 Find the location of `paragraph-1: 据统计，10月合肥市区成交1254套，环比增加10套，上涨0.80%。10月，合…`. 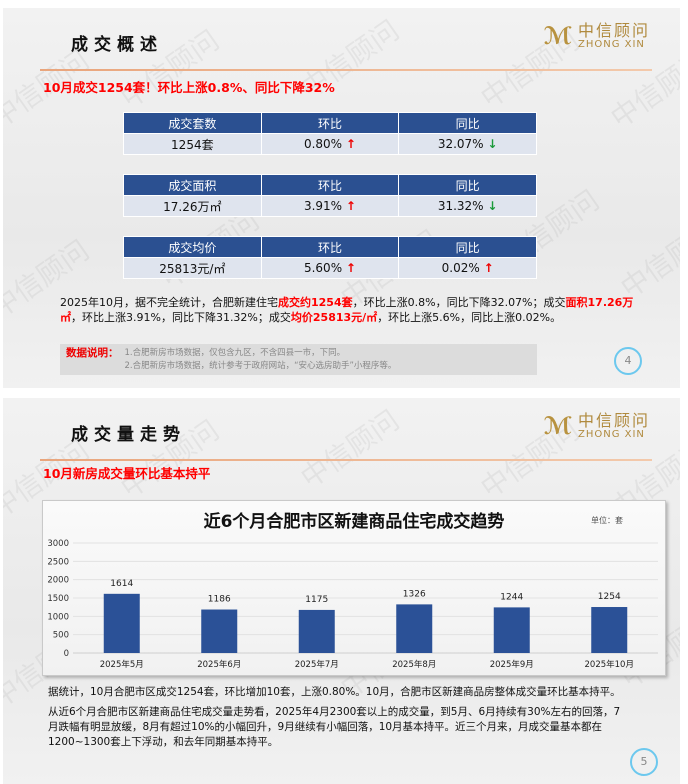

paragraph-1: 据统计，10月合肥市区成交1254套，环比增加10套，上涨0.80%。10月，合… is located at coordinates (334, 692).